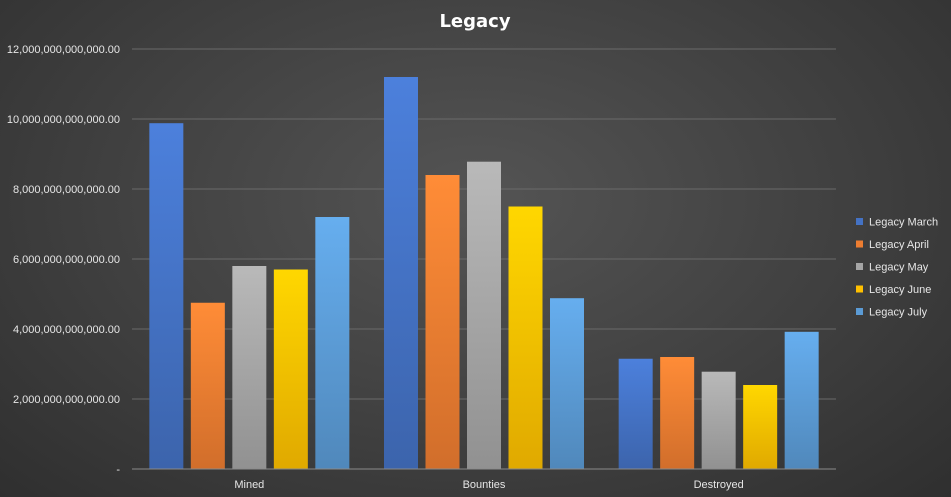 The image size is (951, 497). I want to click on legend-item: Legacy June, so click(893, 290).